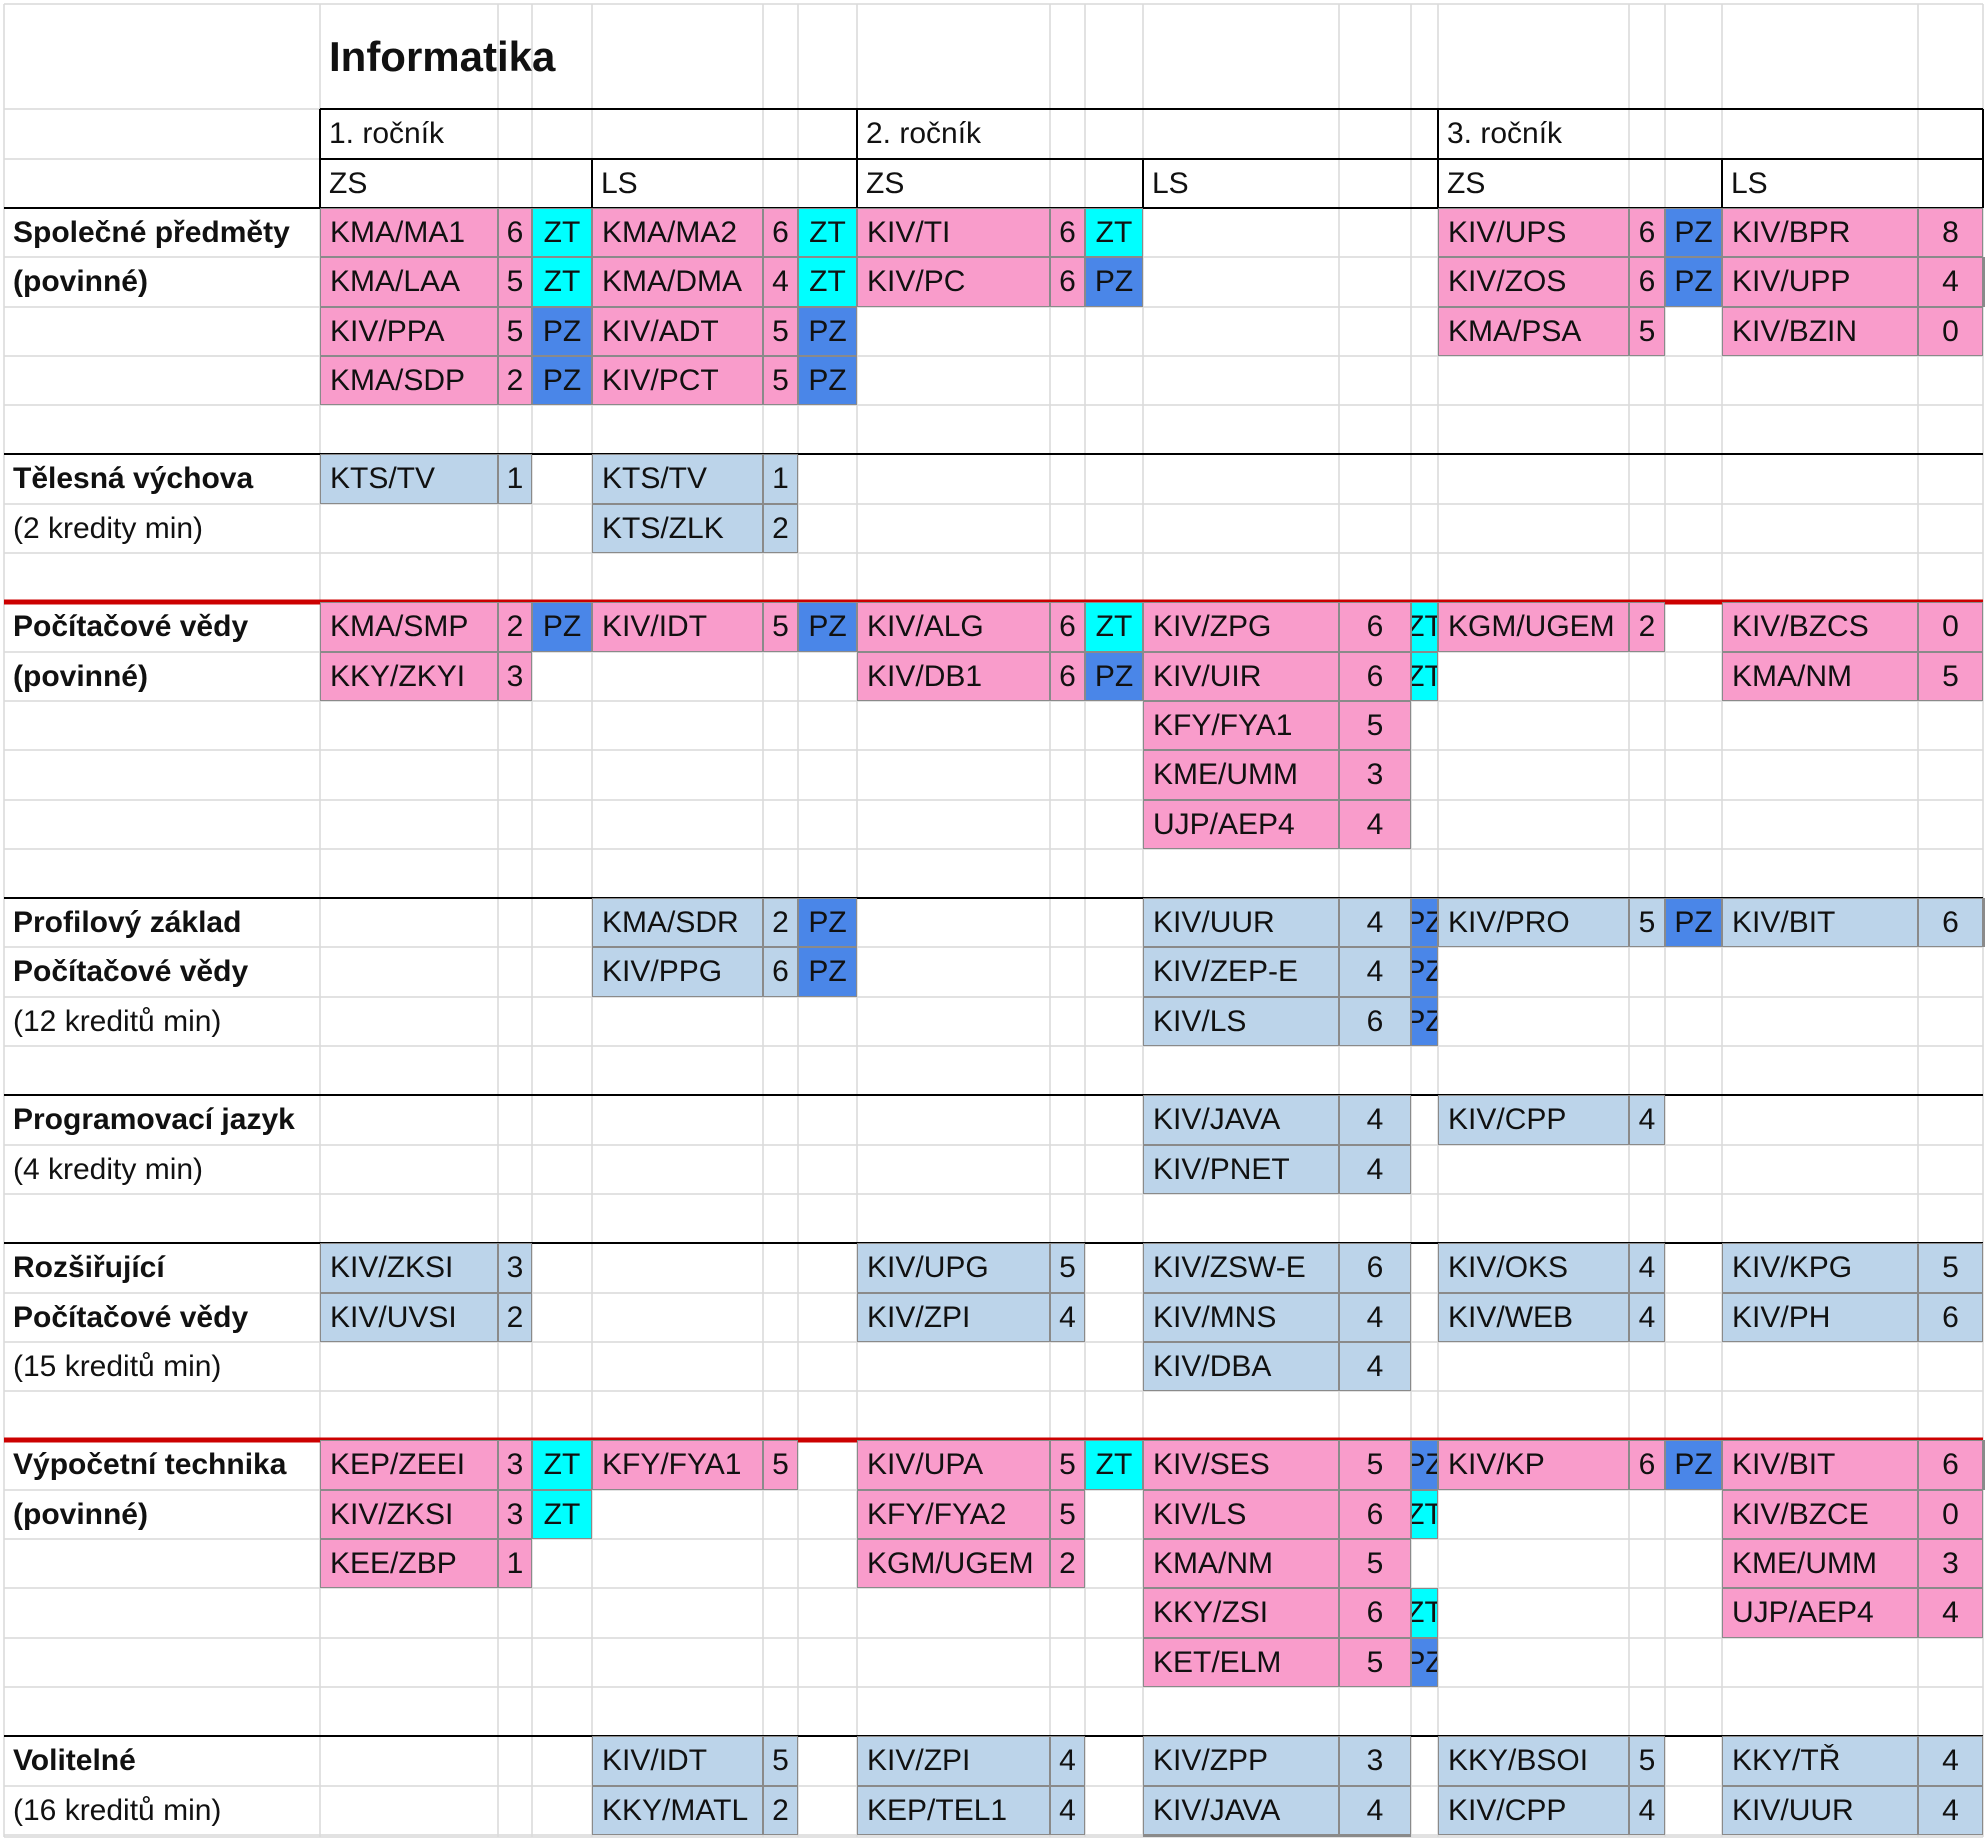  What do you see at coordinates (409, 1465) in the screenshot?
I see `course-code: KEP/ZEEI` at bounding box center [409, 1465].